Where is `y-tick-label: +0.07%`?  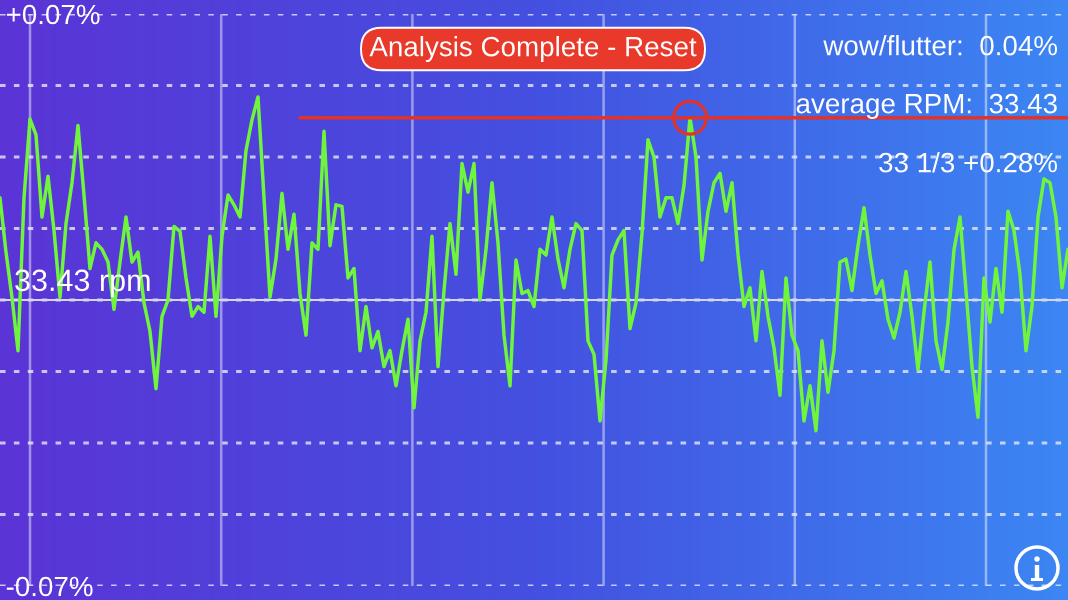 y-tick-label: +0.07% is located at coordinates (53, 14).